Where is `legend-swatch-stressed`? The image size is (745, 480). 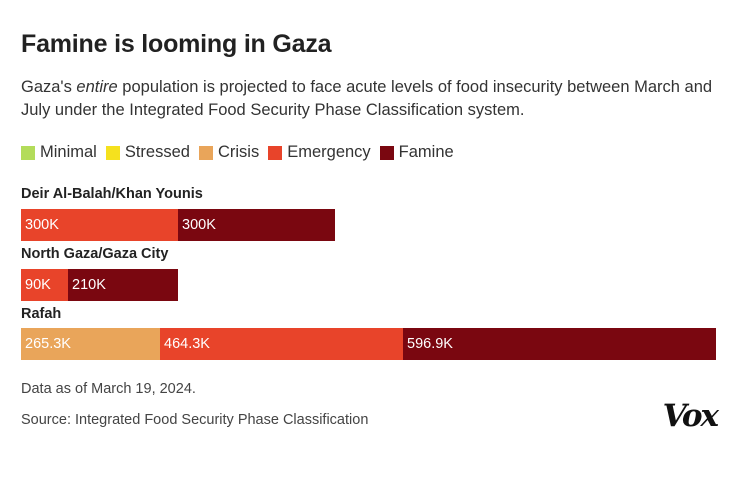
legend-swatch-stressed is located at coordinates (112, 152).